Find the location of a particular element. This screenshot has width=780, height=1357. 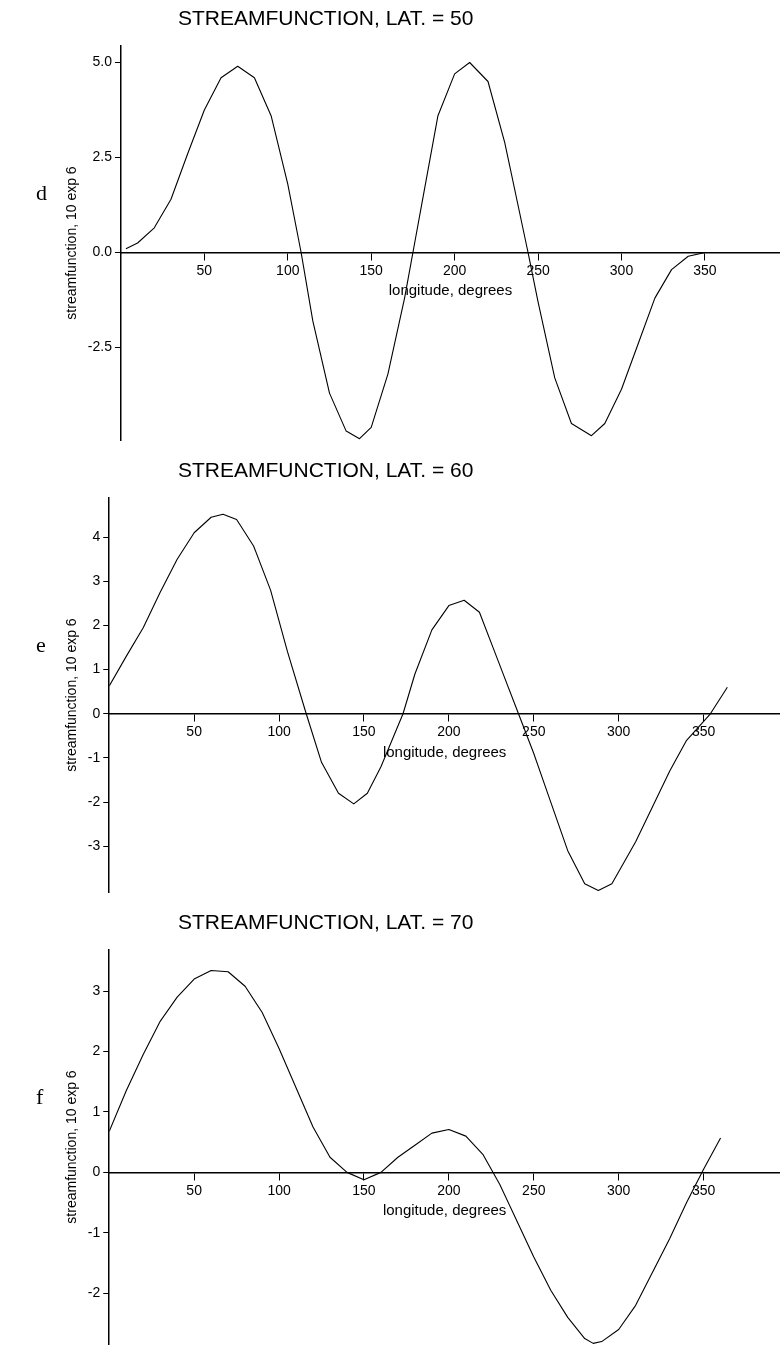

x-axis-title: longitude, degrees is located at coordinates (444, 1210).